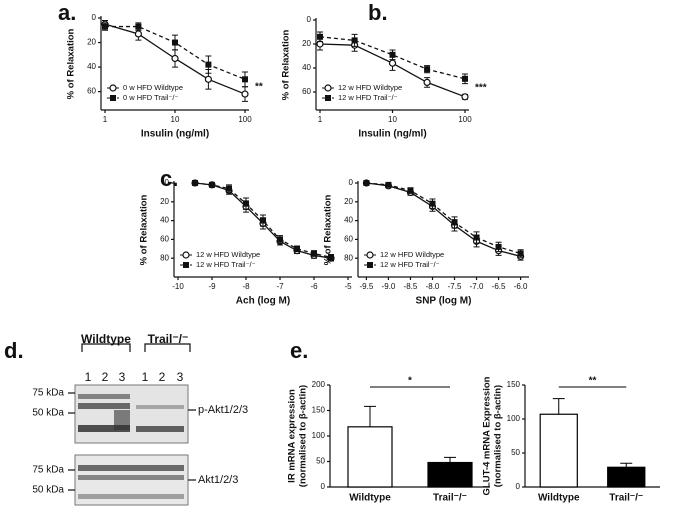  I want to click on lane-label: 3, so click(122, 377).